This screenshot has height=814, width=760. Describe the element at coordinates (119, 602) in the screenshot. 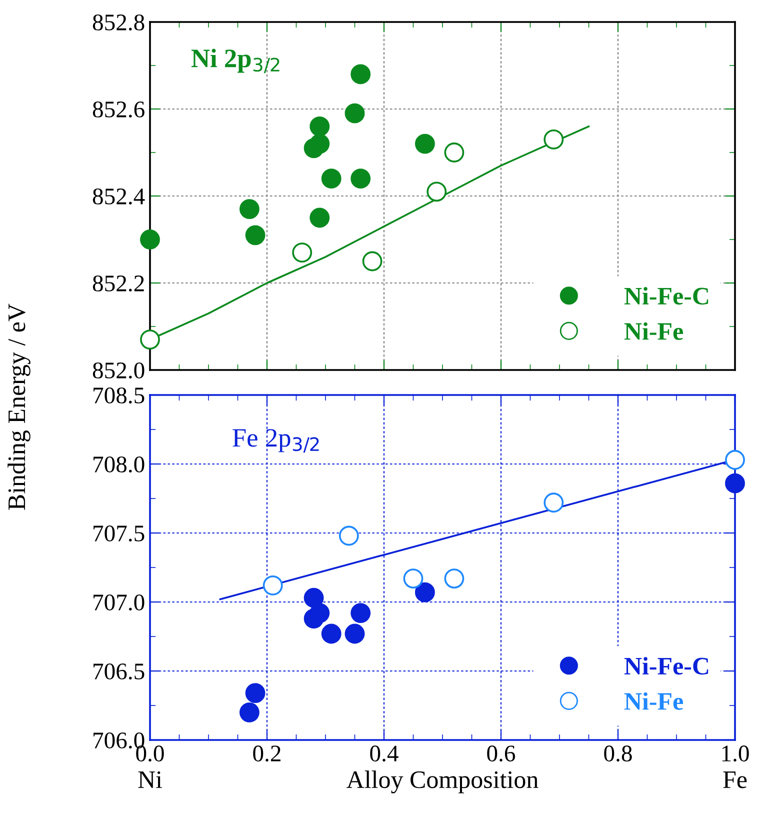

I see `y-tick-label: 707.0` at that location.